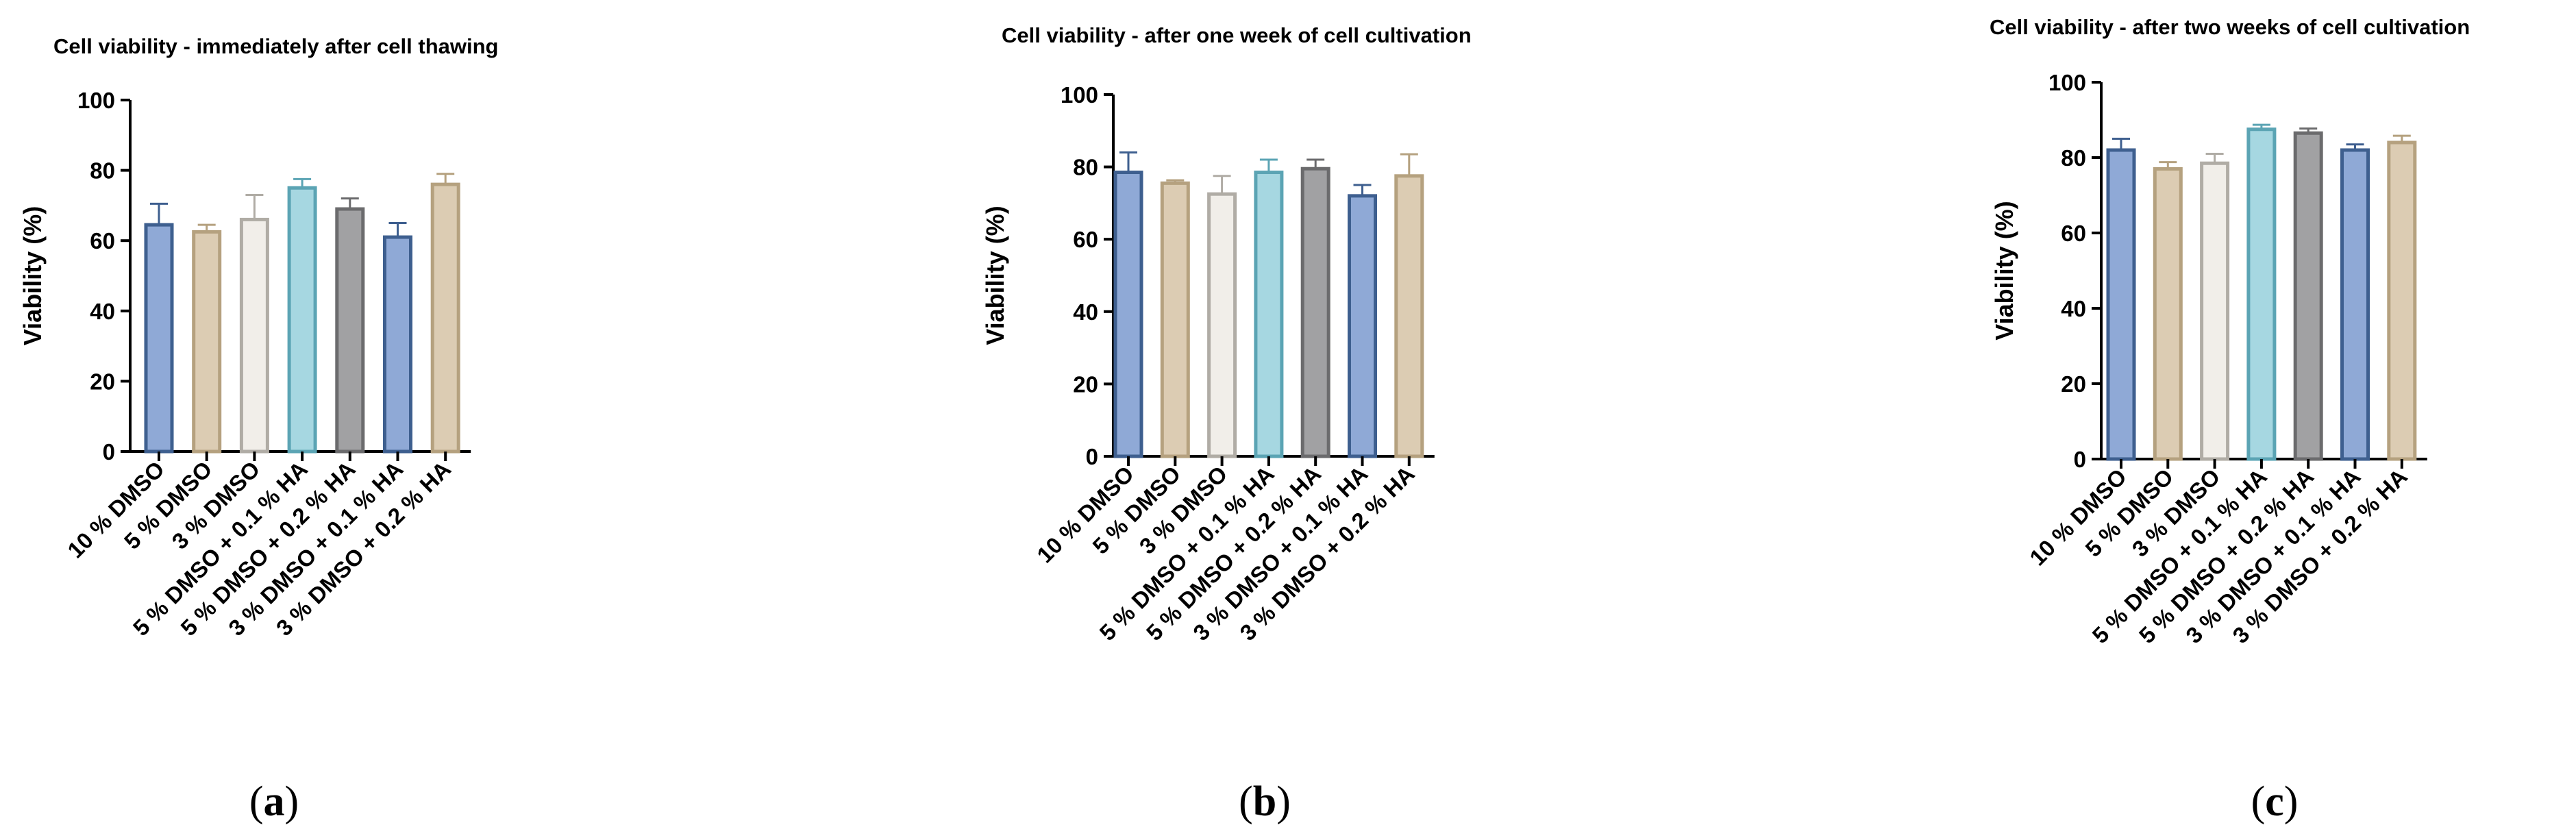 This screenshot has width=2576, height=840. I want to click on panel-letter: b, so click(1264, 801).